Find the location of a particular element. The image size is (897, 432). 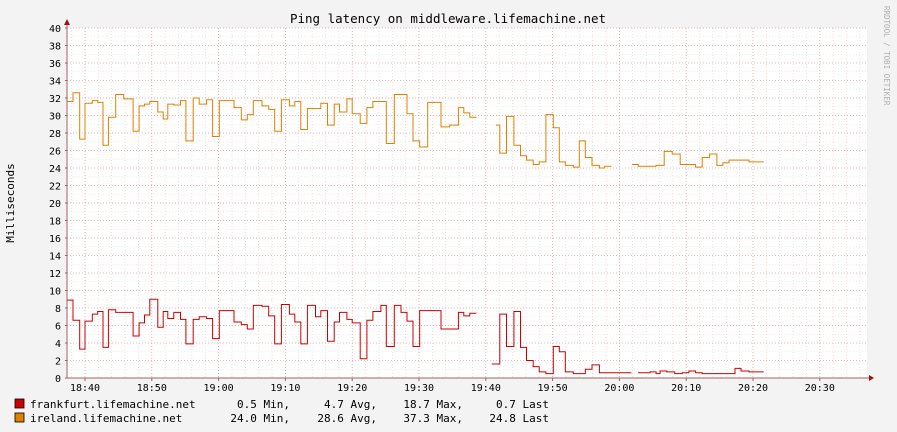

y-tick-label: 14 is located at coordinates (55, 257).